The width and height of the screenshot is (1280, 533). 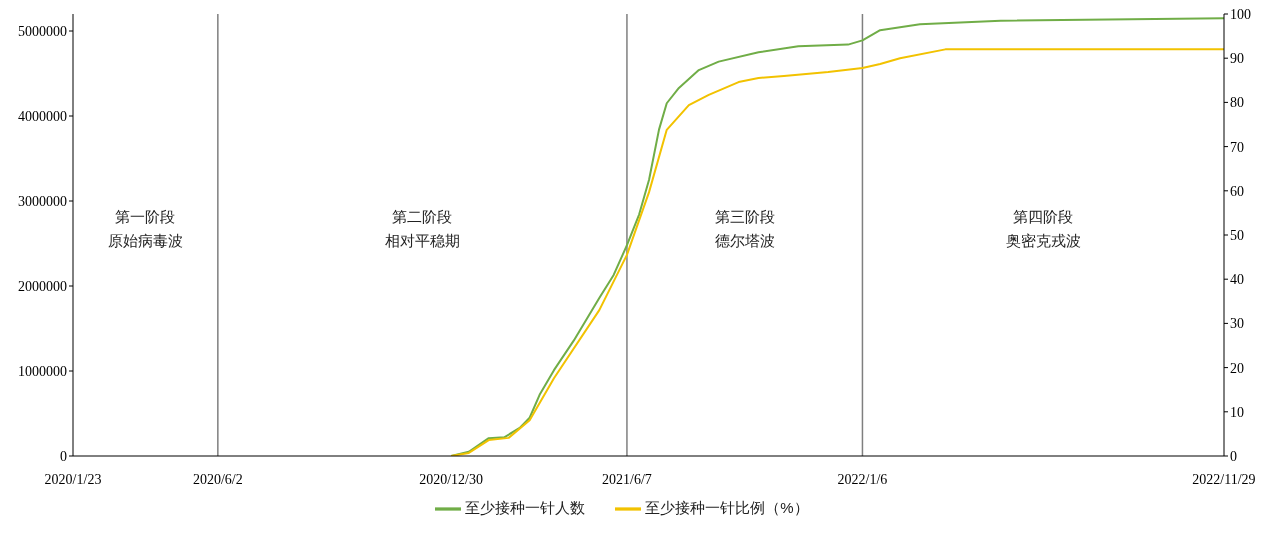 I want to click on x-tick-label: 2020/6/2, so click(x=217, y=479).